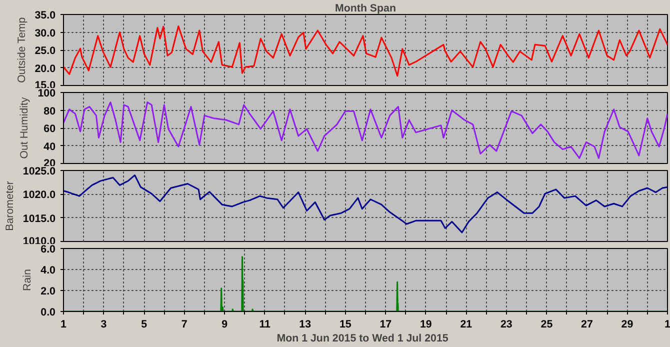 The height and width of the screenshot is (347, 670). I want to click on x-tick-label: 19, so click(426, 324).